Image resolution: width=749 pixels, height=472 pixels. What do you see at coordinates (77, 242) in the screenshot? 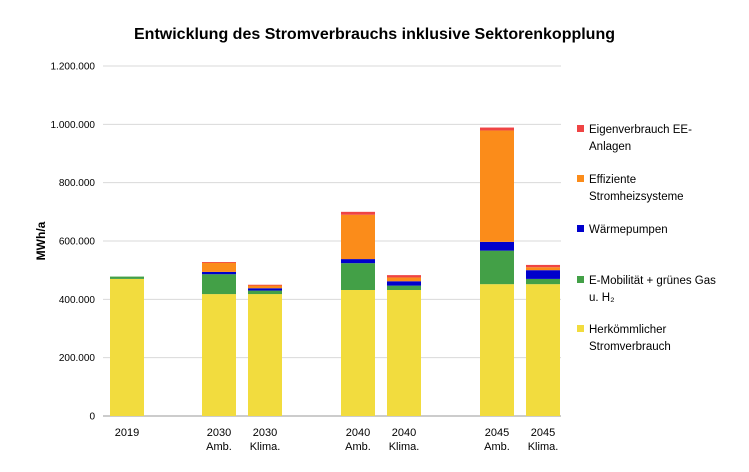
I see `y-tick-label: 600.000` at bounding box center [77, 242].